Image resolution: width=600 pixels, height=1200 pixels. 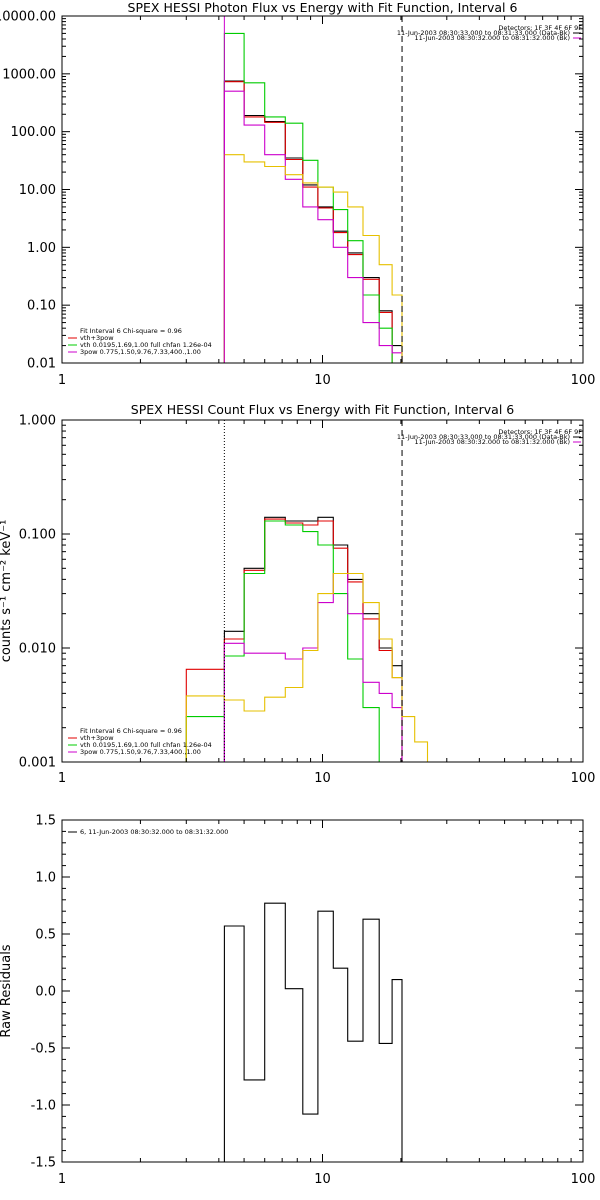 What do you see at coordinates (45, 878) in the screenshot?
I see `y-tick-label: 1.0` at bounding box center [45, 878].